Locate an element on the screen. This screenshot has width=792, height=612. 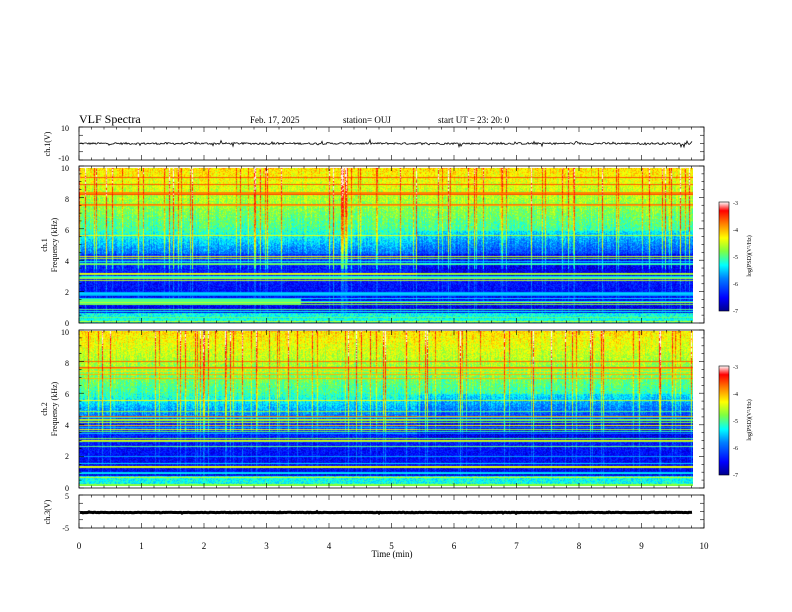
ch1-waveform-panel: 10 -10 ch.1(V) is located at coordinates (374, 143).